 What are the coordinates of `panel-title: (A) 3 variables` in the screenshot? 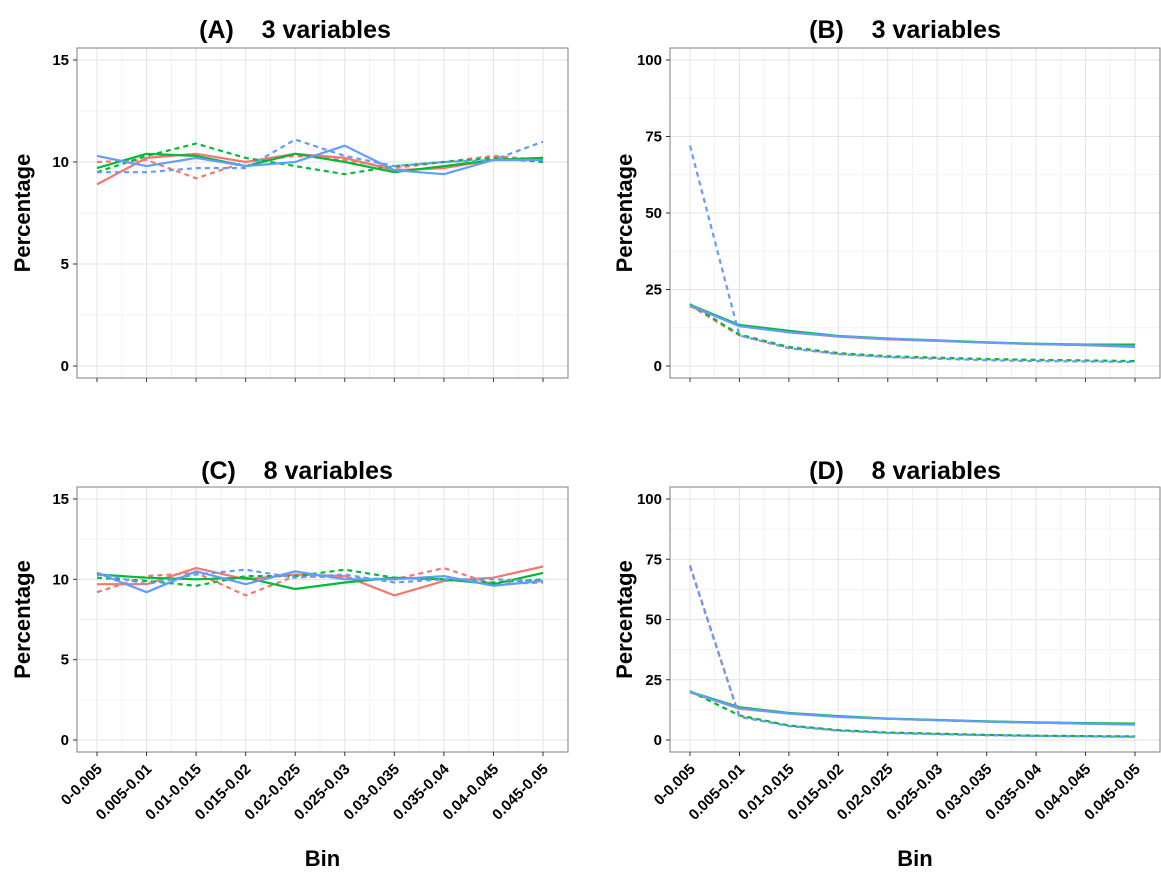 It's located at (295, 30).